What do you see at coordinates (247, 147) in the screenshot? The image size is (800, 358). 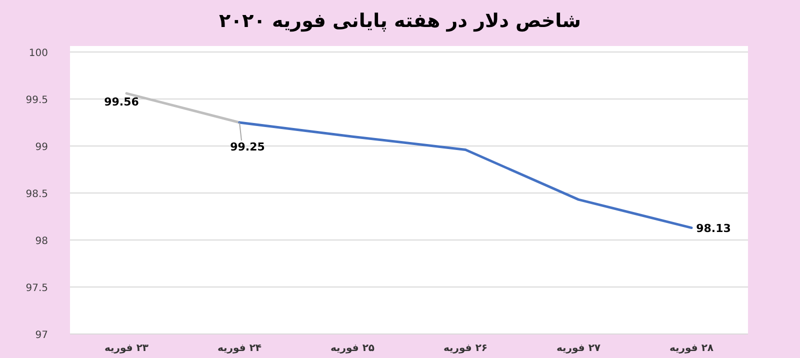 I see `data-label: 99.25` at bounding box center [247, 147].